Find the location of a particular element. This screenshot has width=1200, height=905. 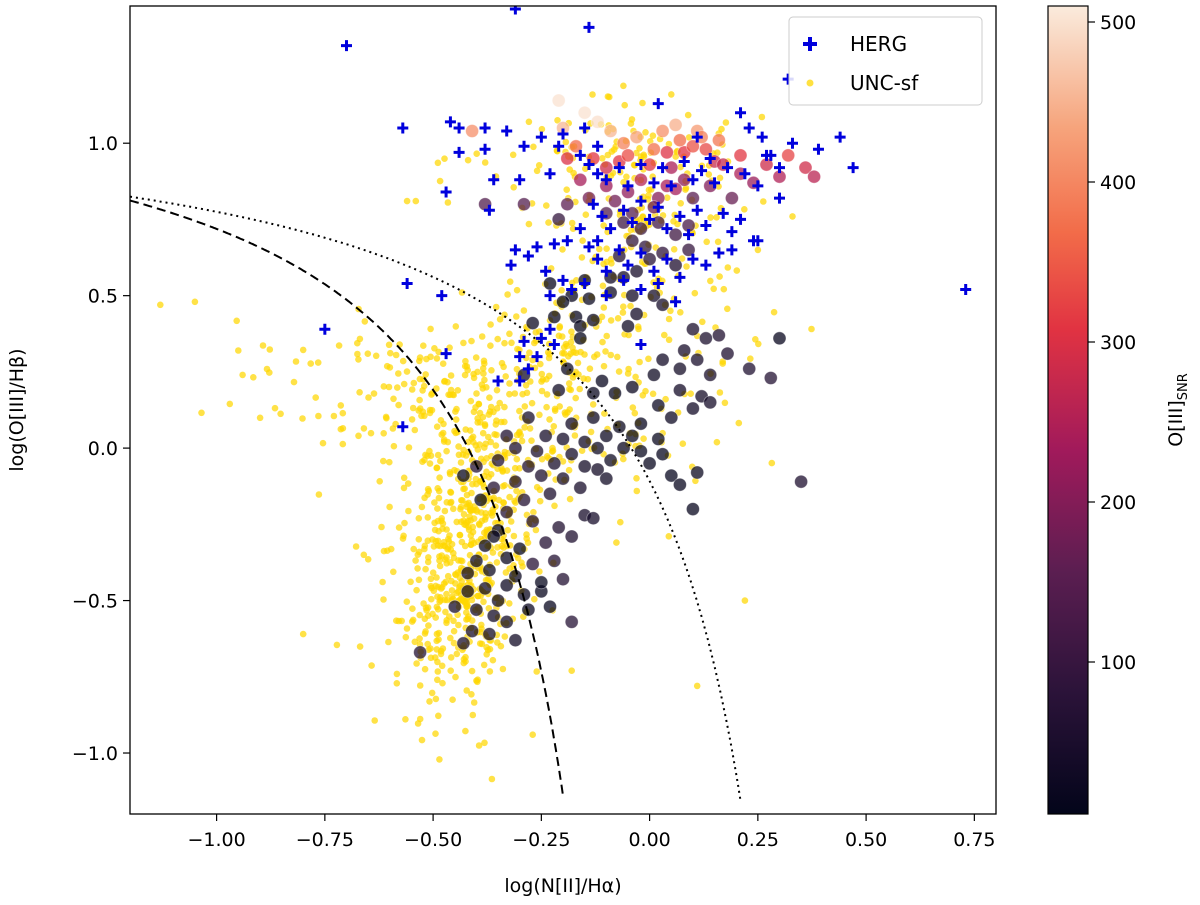

colorbar-ticks: 100 200 300 400 500 is located at coordinates (1112, 343).